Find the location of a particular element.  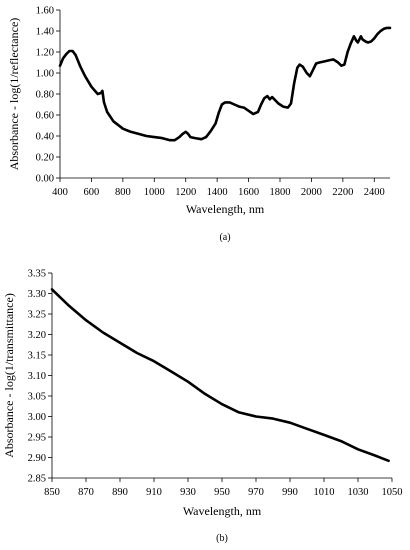

x-tick-label: 990 is located at coordinates (290, 492).